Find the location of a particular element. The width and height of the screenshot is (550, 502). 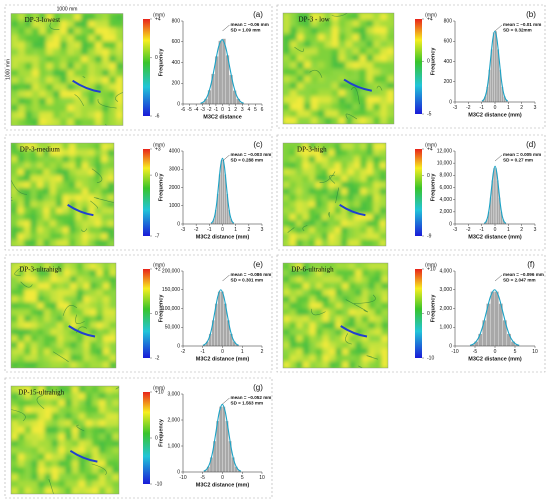

panel-frame is located at coordinates (138, 67).